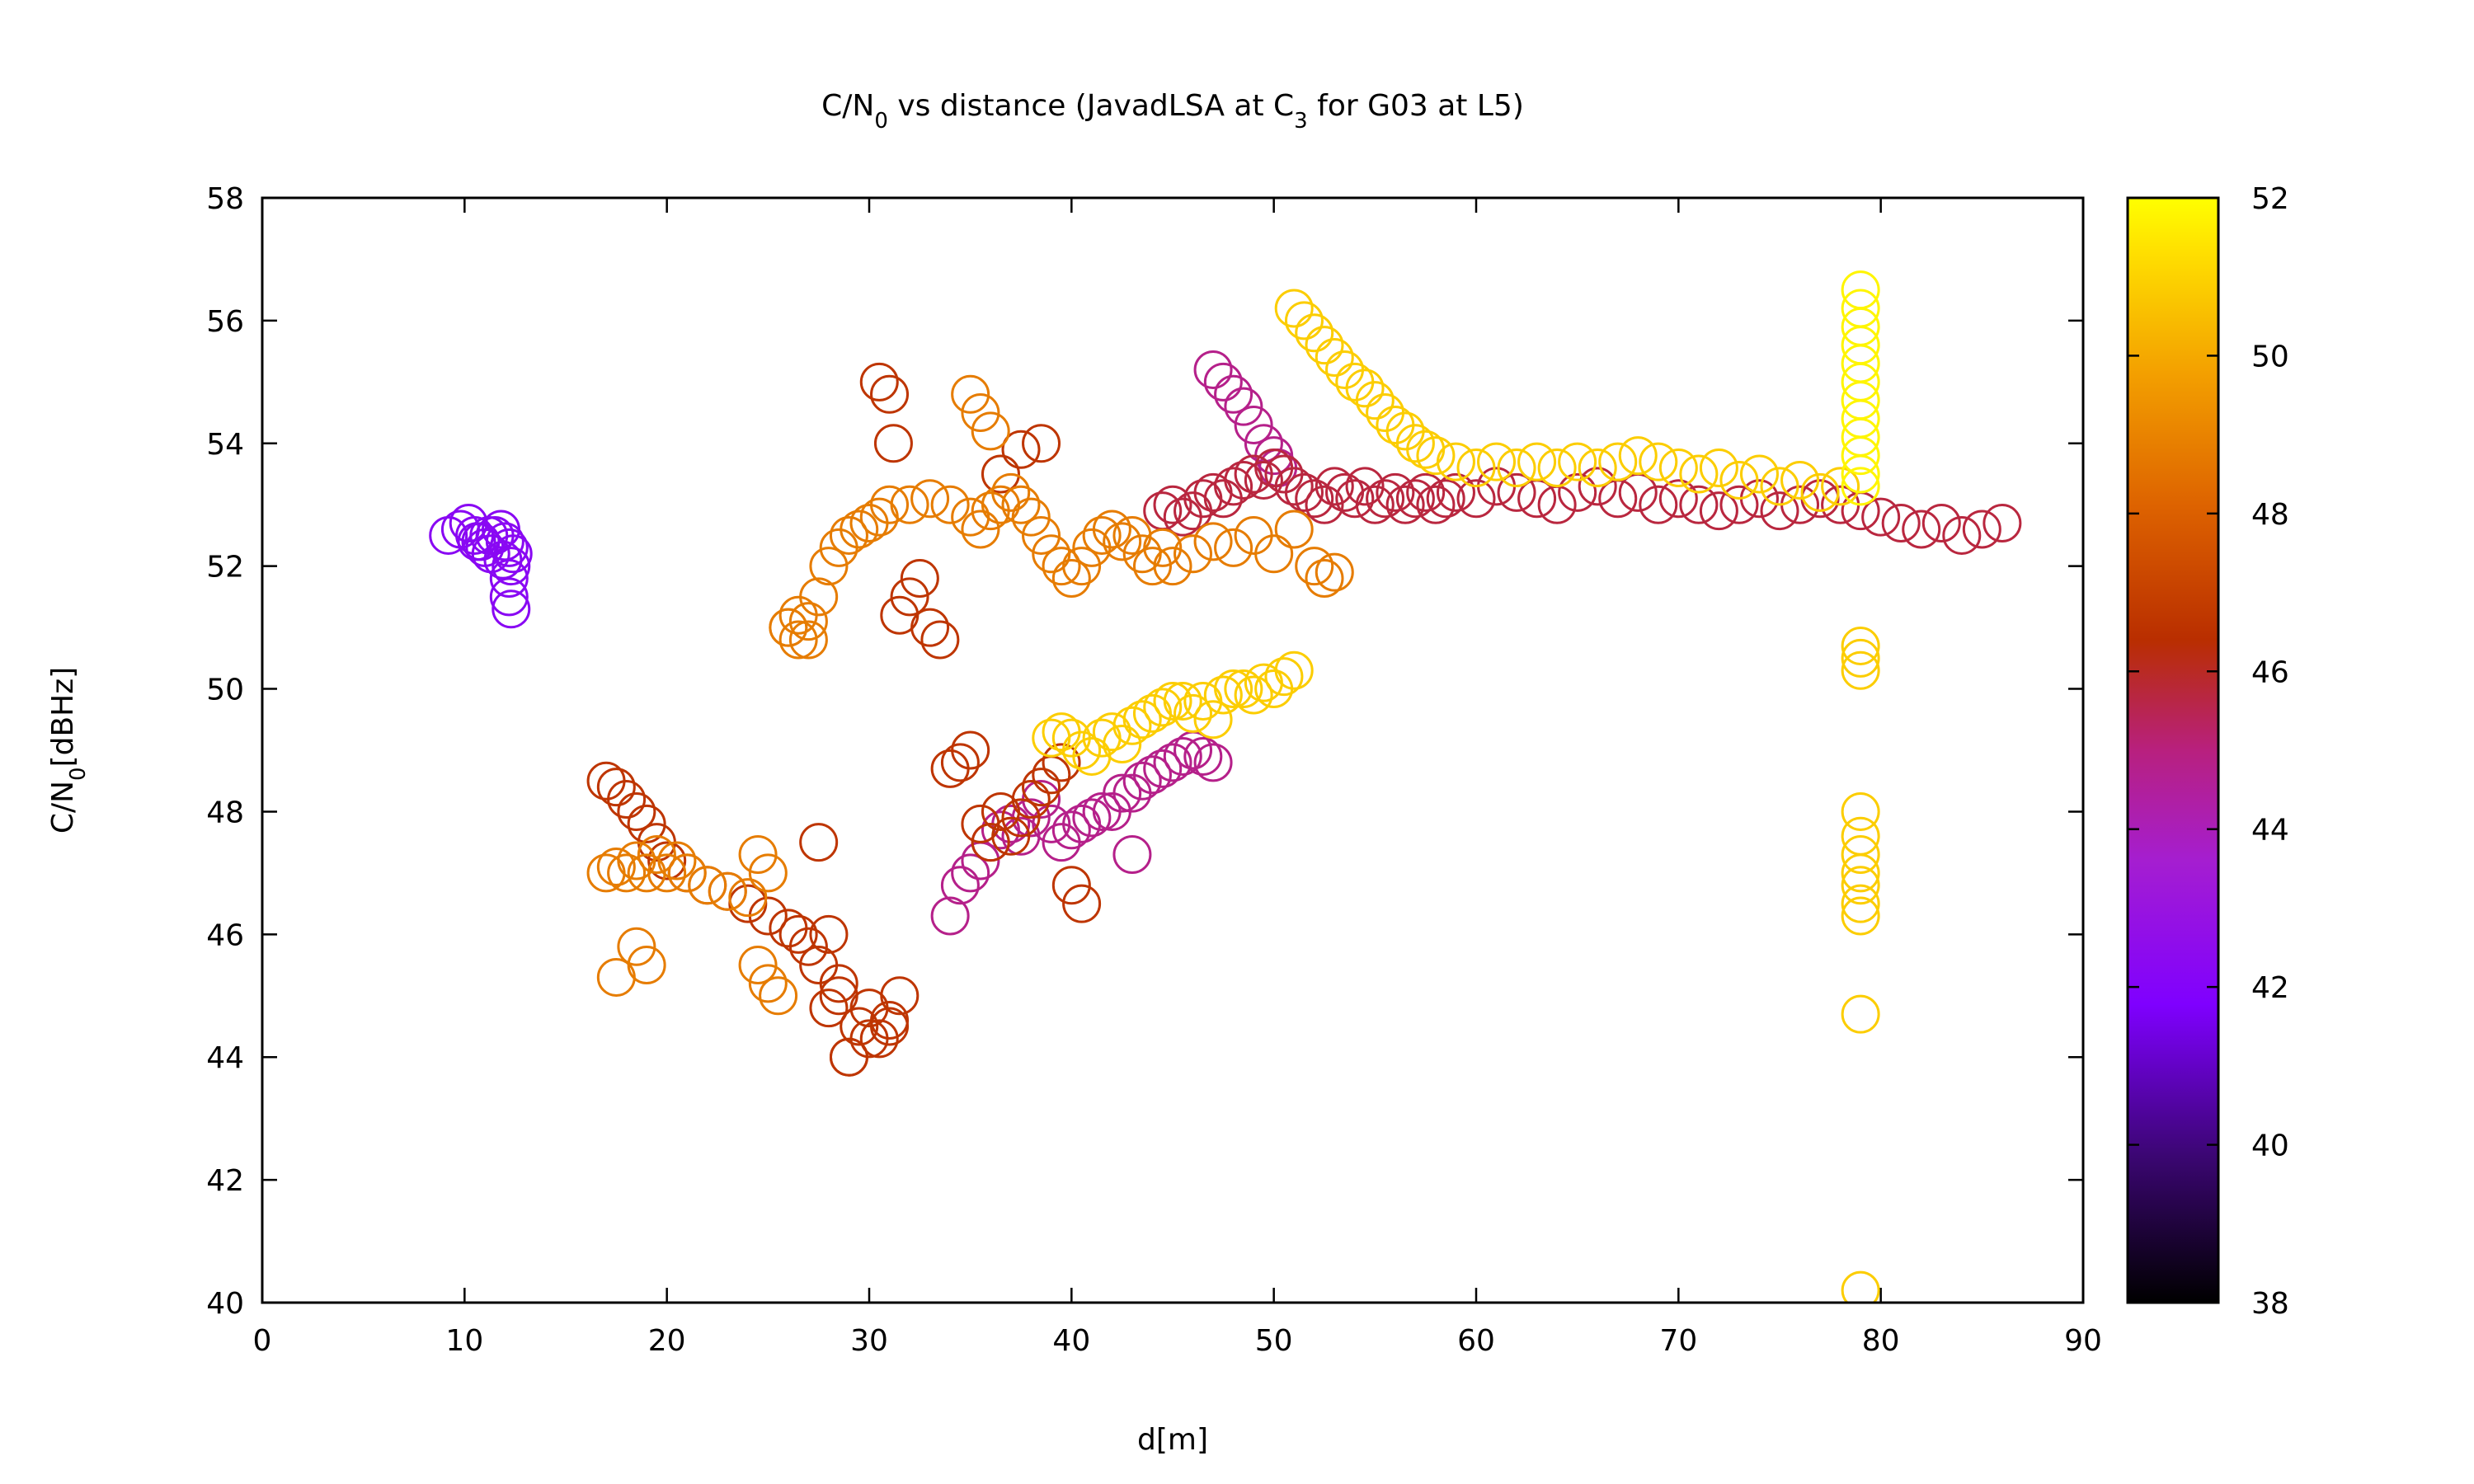 The width and height of the screenshot is (2474, 1484). I want to click on colorbar-tick-label: 38, so click(2270, 1304).